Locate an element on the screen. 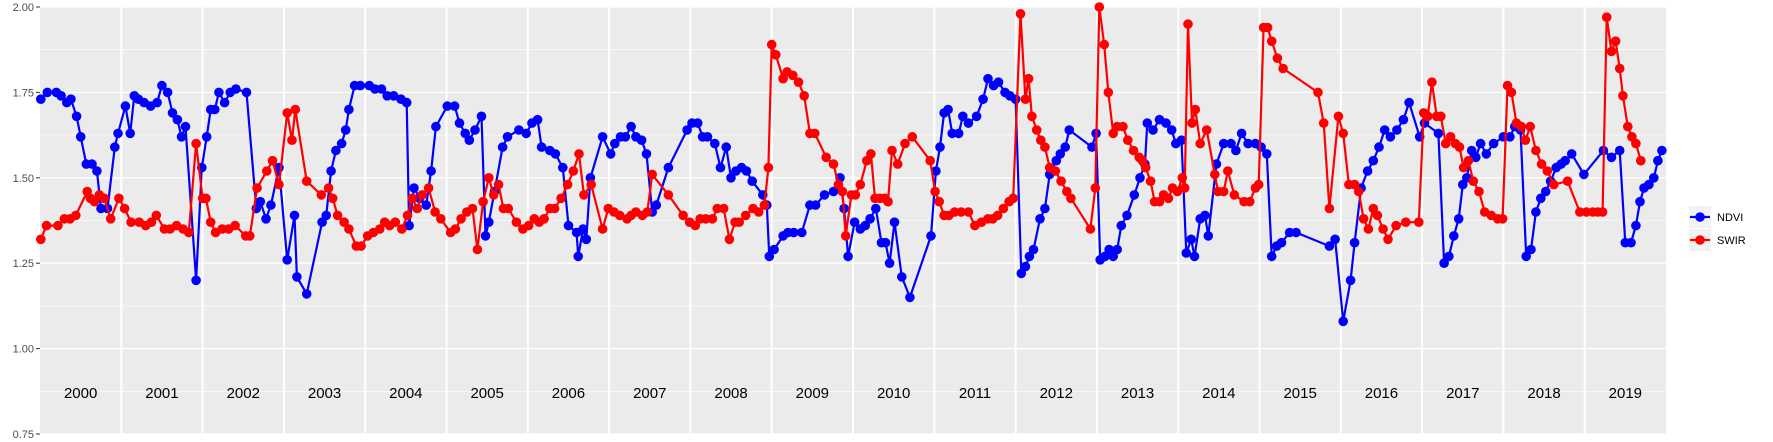 The width and height of the screenshot is (1773, 442). legend-item-ndvi: NDVI is located at coordinates (1716, 217).